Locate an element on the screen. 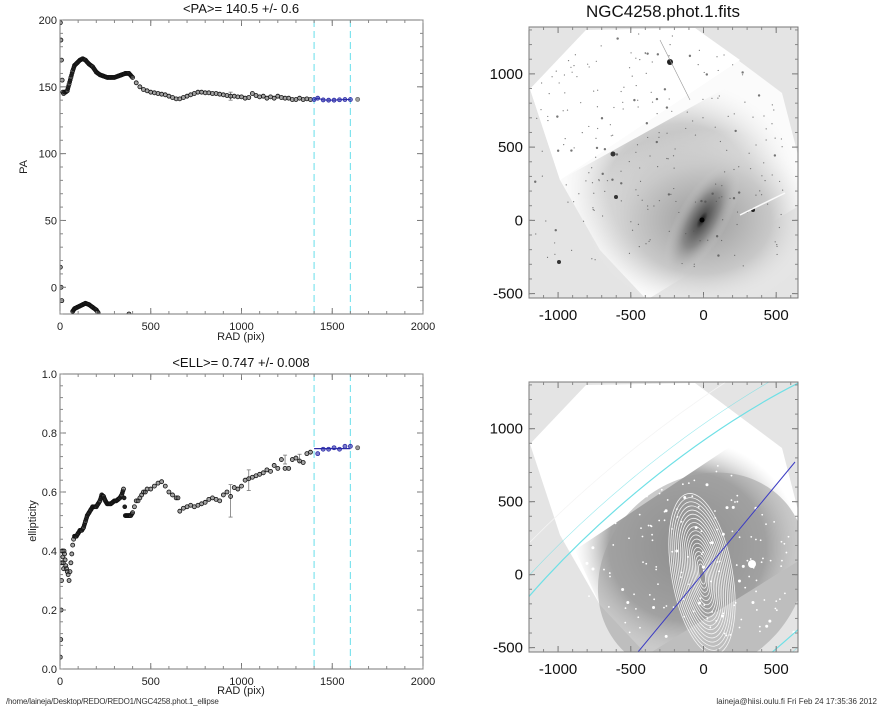 This screenshot has width=885, height=708. outer-isophote is located at coordinates (663, 517).